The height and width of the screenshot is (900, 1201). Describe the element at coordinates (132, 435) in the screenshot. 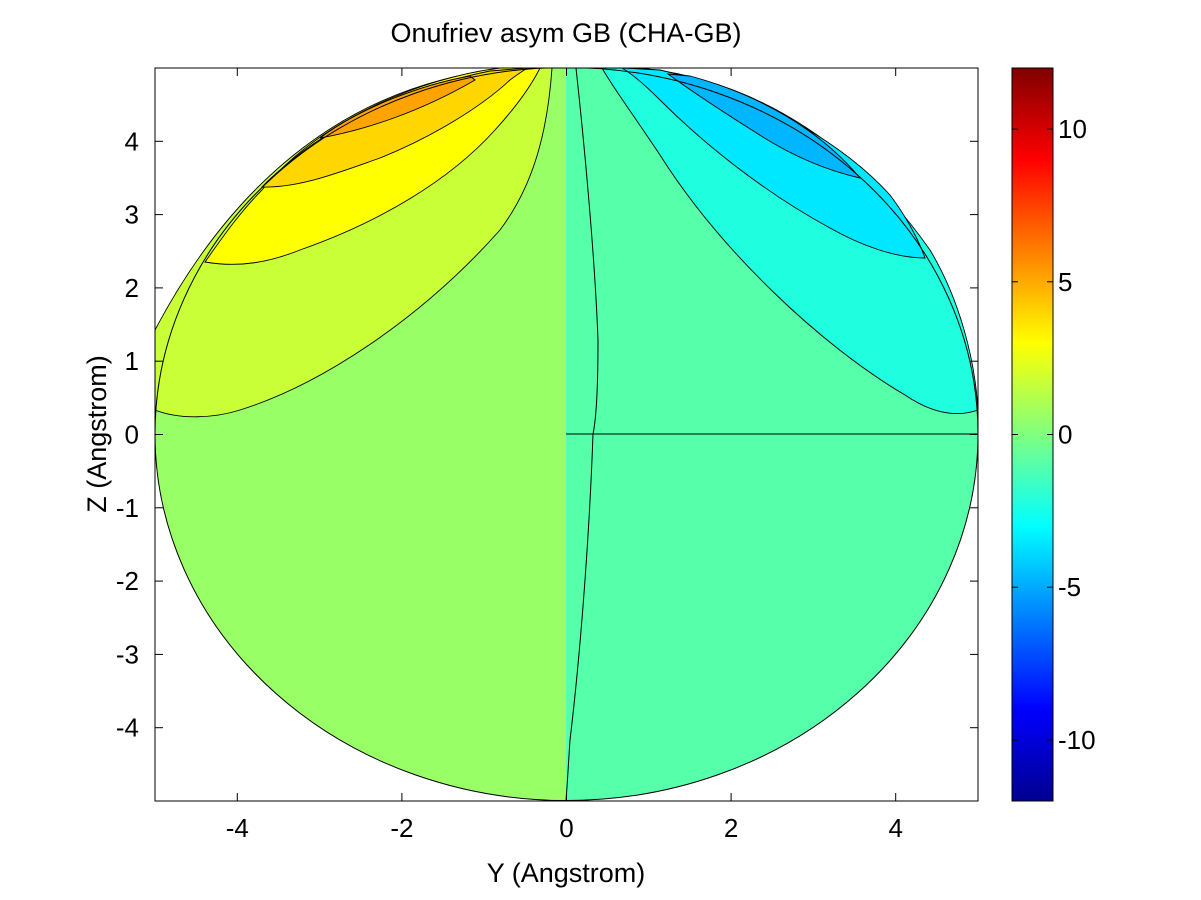

I see `y-tick-label: 0` at that location.